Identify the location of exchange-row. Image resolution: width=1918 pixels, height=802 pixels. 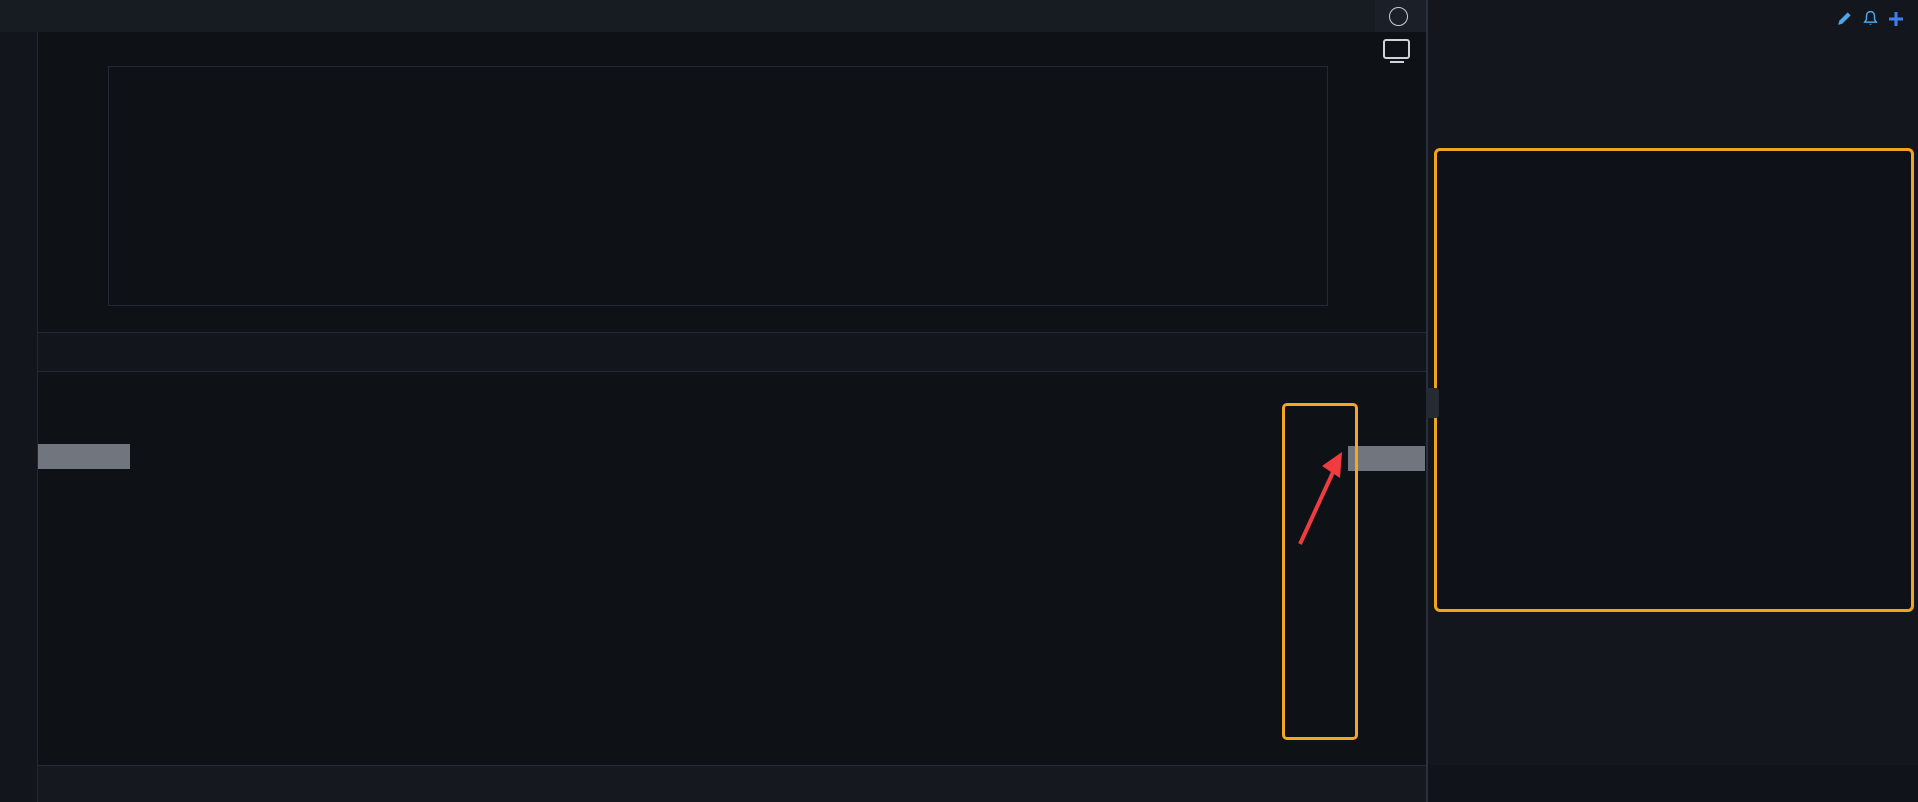
(1673, 18).